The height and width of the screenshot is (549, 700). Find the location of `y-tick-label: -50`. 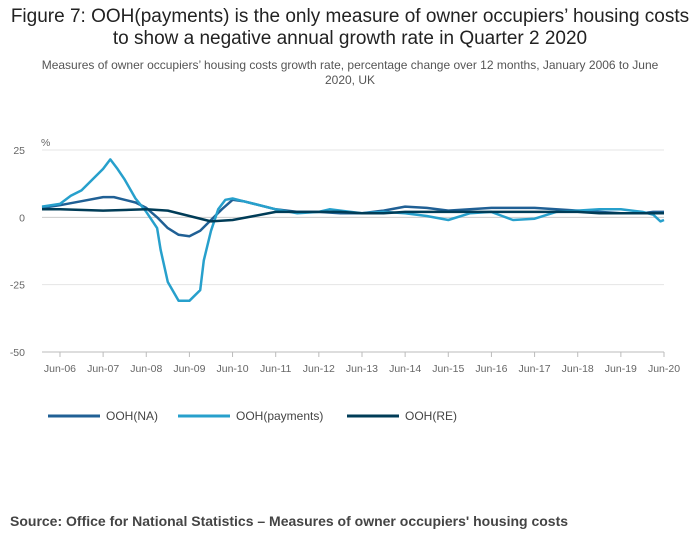

y-tick-label: -50 is located at coordinates (17, 353).